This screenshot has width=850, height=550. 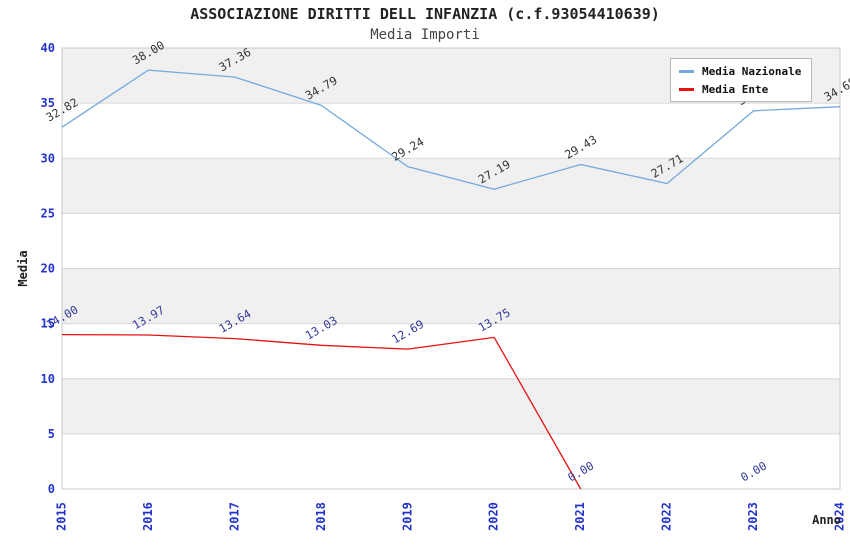 I want to click on y-axis-title: Media, so click(x=23, y=268).